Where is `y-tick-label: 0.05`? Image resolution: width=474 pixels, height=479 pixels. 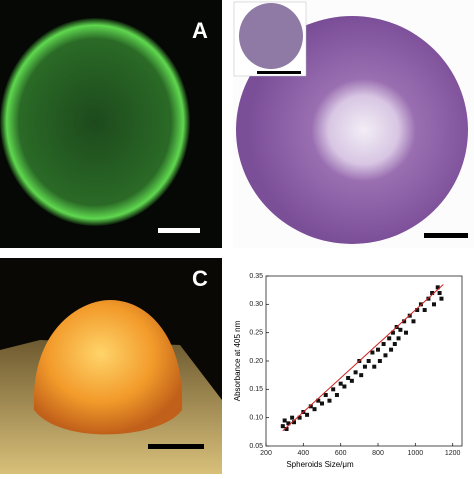 y-tick-label: 0.05 is located at coordinates (256, 446).